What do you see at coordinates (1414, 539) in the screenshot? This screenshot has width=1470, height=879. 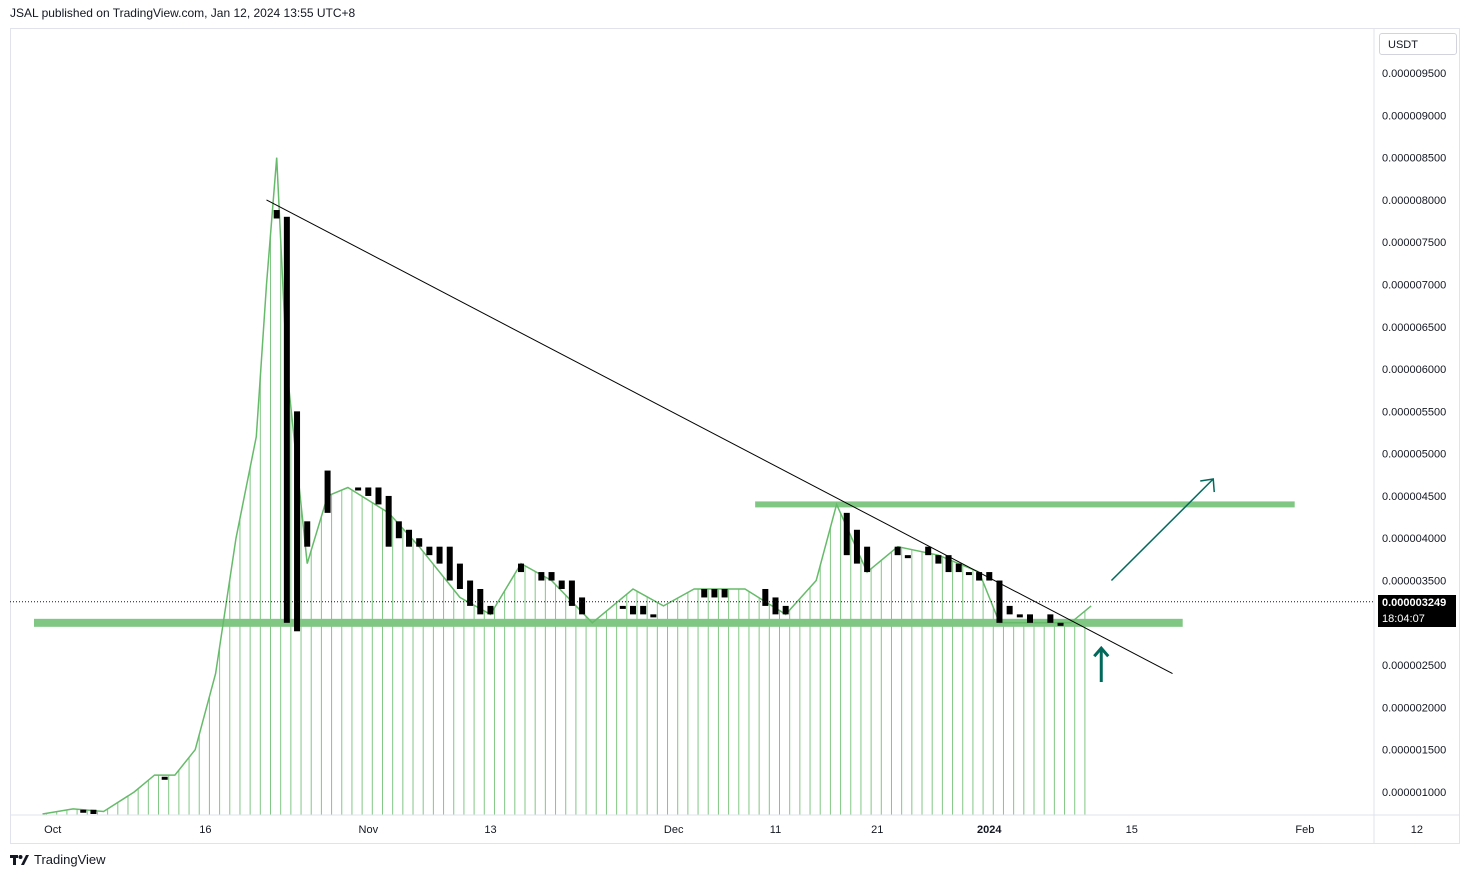 I see `y-tick-label: 0.000004000` at bounding box center [1414, 539].